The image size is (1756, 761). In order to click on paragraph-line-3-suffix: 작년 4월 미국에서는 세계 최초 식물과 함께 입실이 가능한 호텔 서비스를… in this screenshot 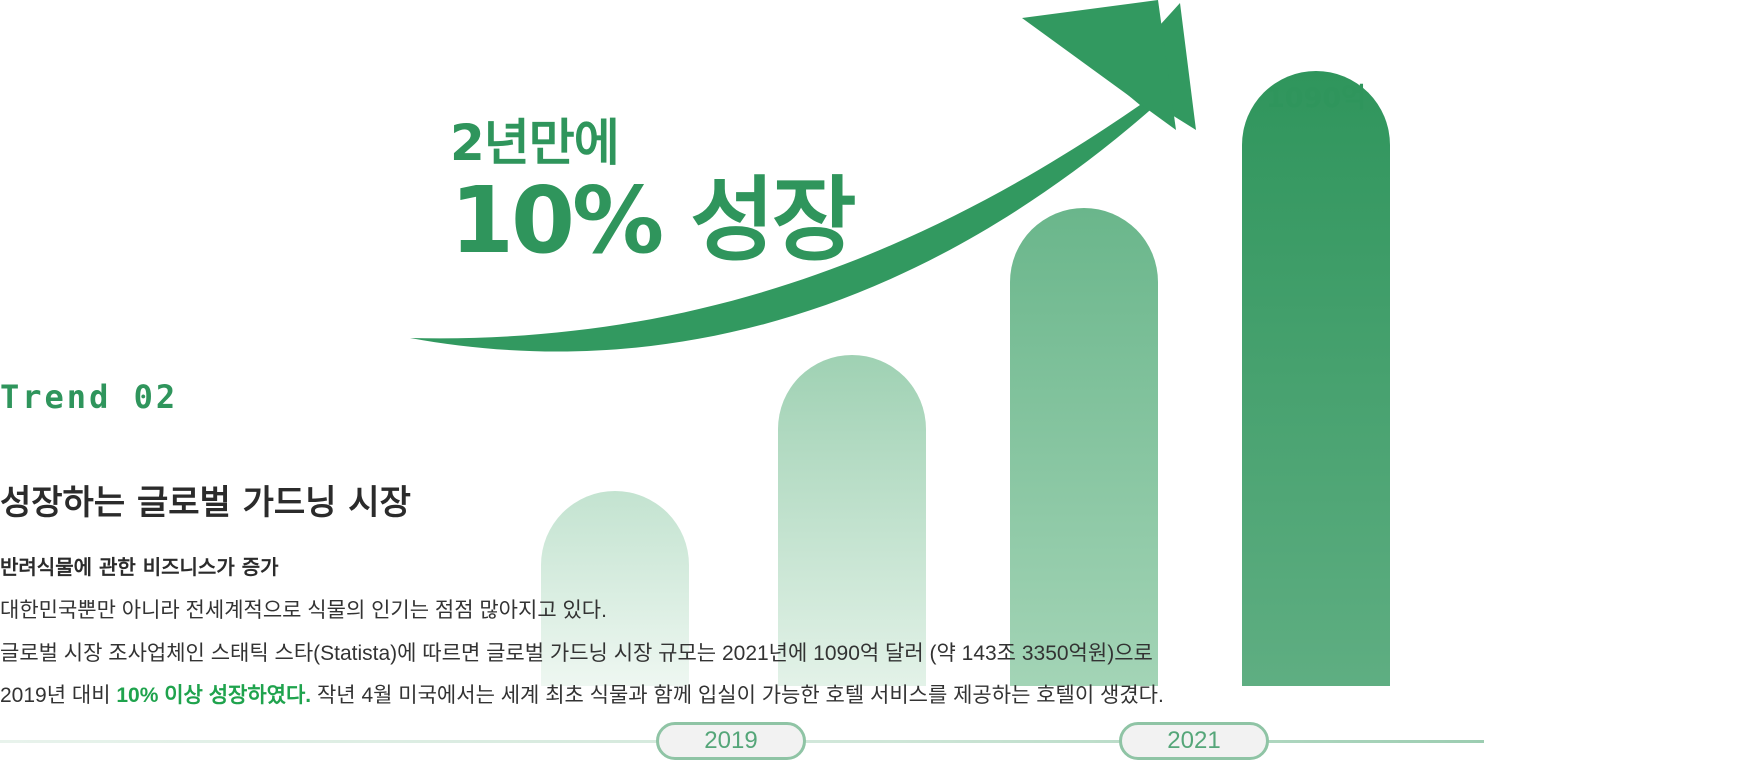, I will do `click(737, 695)`.